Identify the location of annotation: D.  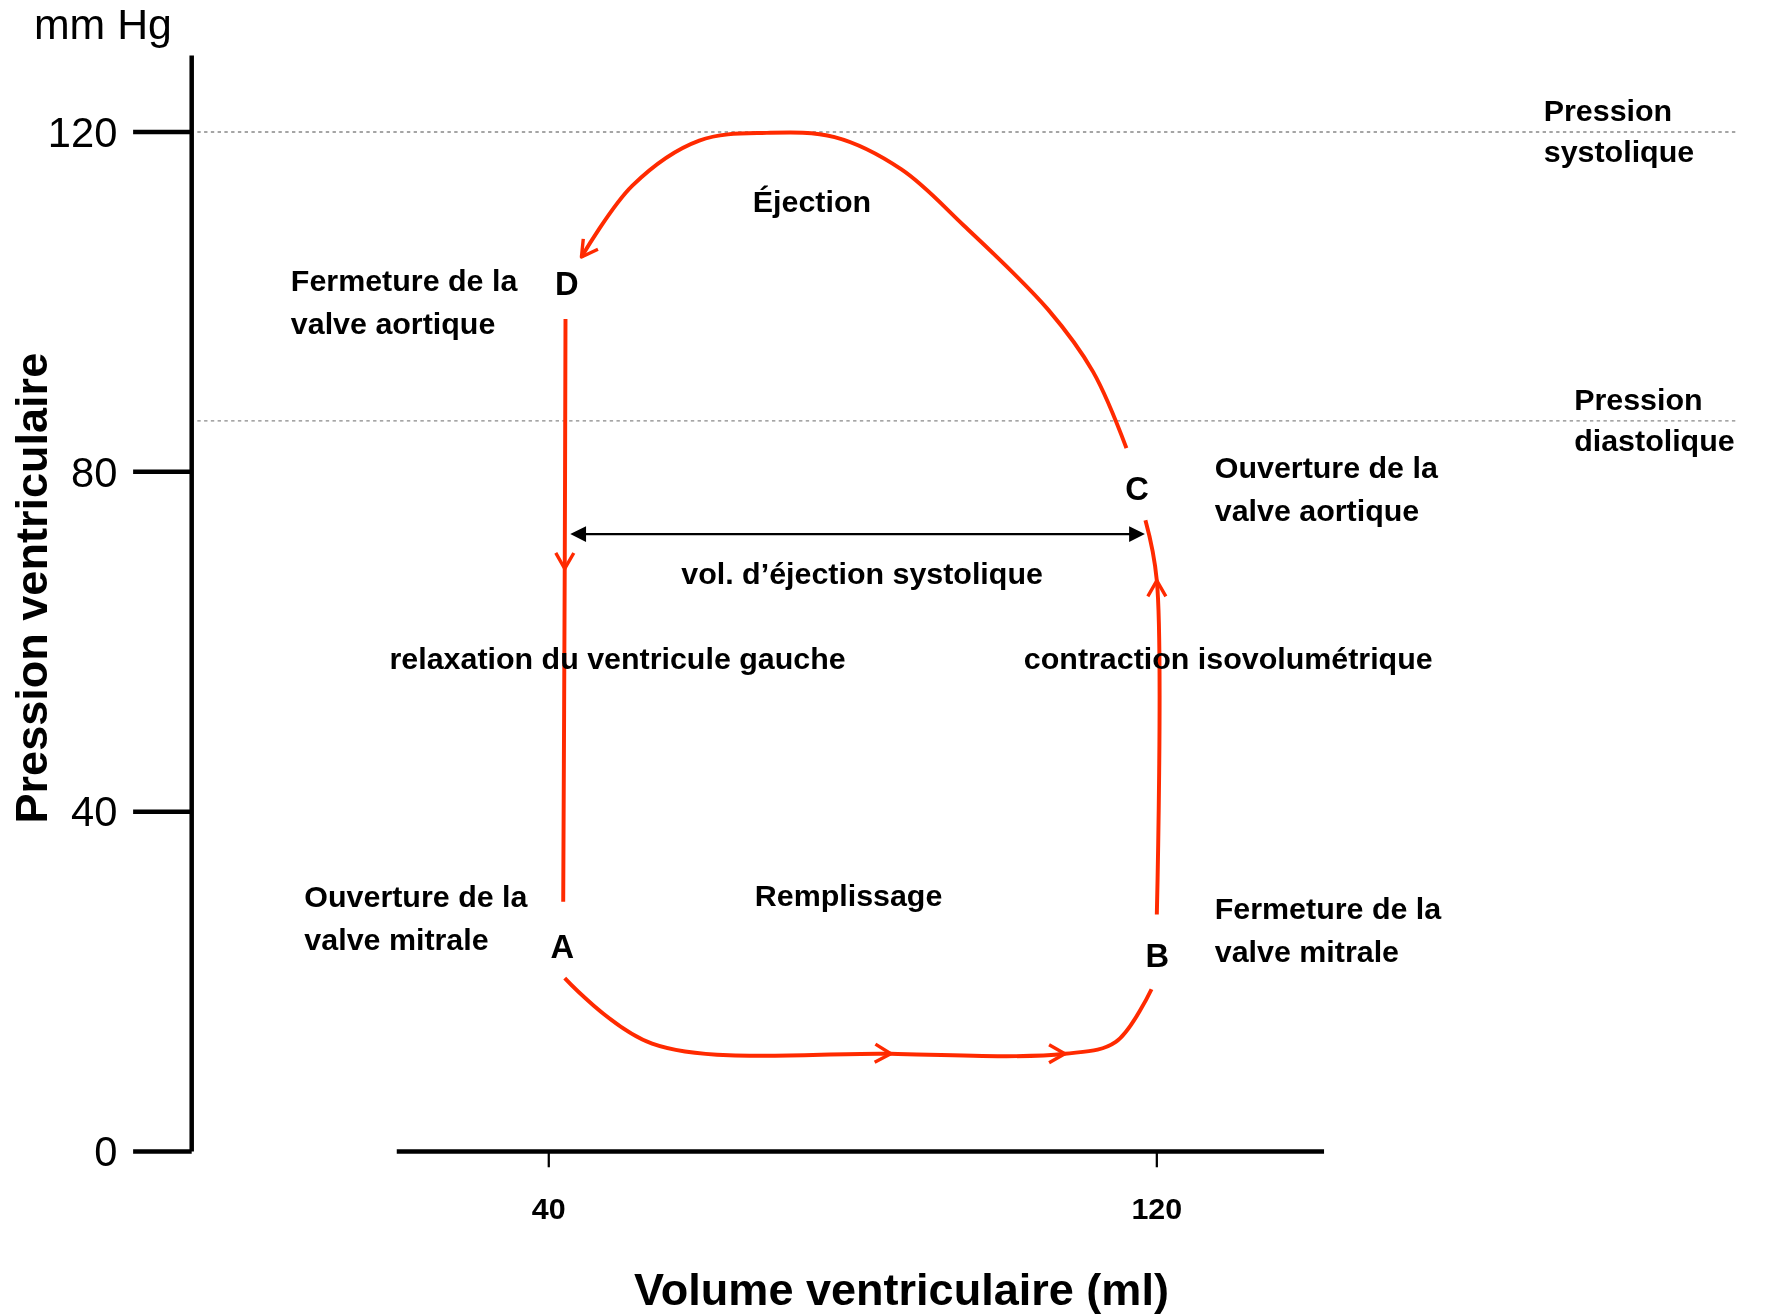
(567, 284).